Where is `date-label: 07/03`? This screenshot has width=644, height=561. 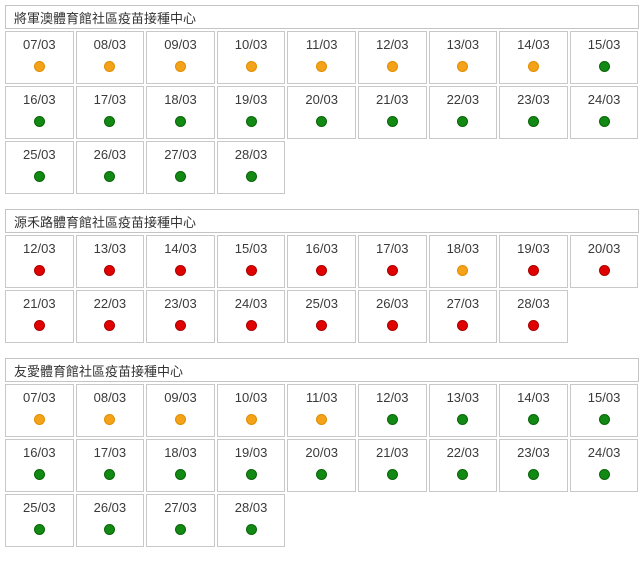
date-label: 07/03 is located at coordinates (39, 44).